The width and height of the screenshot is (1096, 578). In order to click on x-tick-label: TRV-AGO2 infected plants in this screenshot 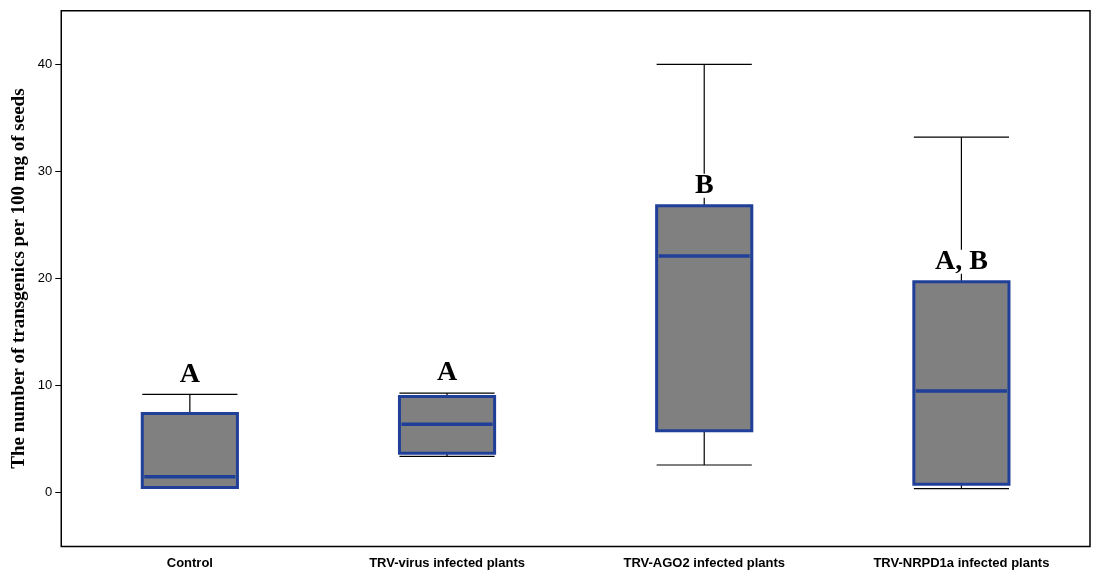, I will do `click(704, 562)`.